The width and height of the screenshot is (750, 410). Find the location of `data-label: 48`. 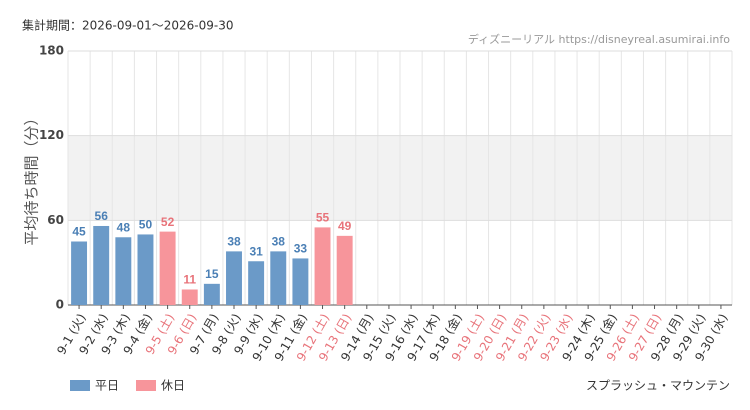

data-label: 48 is located at coordinates (124, 227).